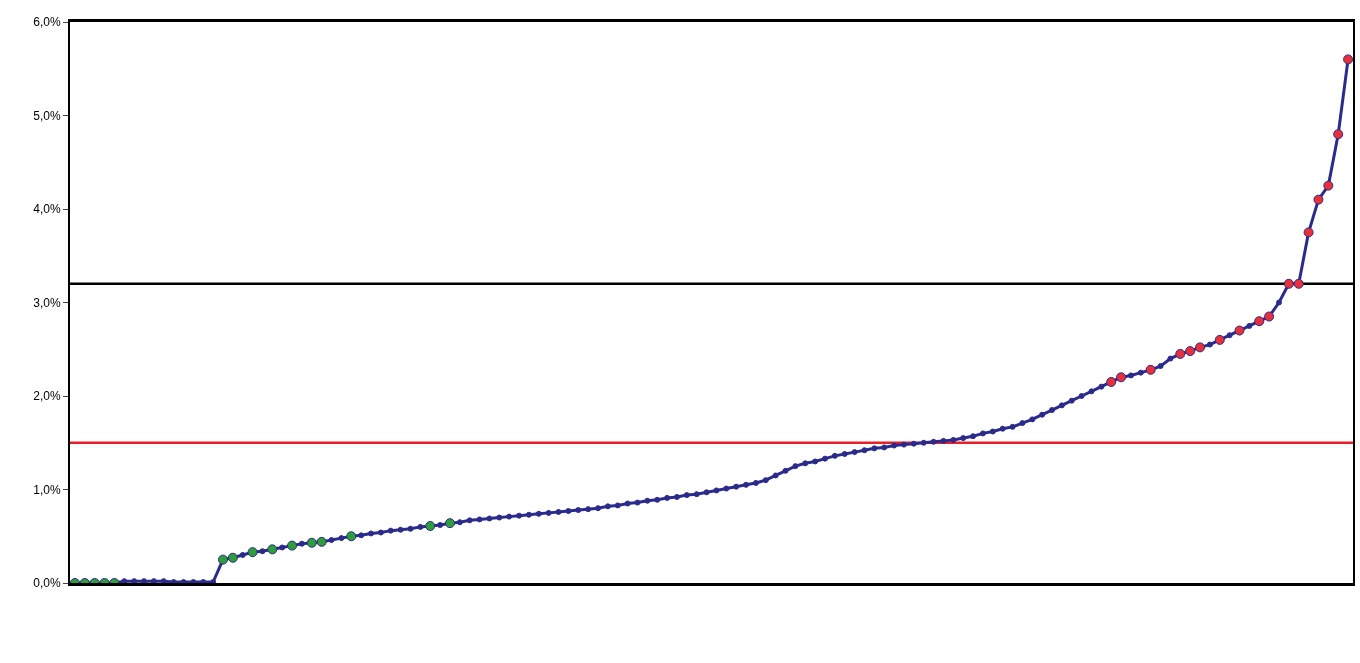 Image resolution: width=1360 pixels, height=663 pixels. I want to click on y-tick-label: 3,0%, so click(47, 302).